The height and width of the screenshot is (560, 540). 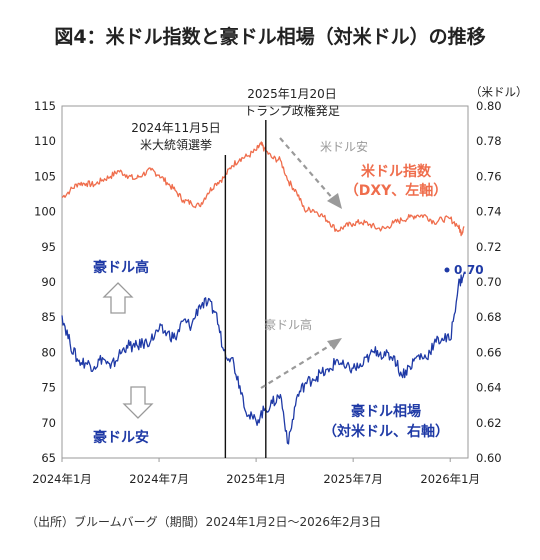 What do you see at coordinates (344, 146) in the screenshot?
I see `usd-weak-label: 米ドル安` at bounding box center [344, 146].